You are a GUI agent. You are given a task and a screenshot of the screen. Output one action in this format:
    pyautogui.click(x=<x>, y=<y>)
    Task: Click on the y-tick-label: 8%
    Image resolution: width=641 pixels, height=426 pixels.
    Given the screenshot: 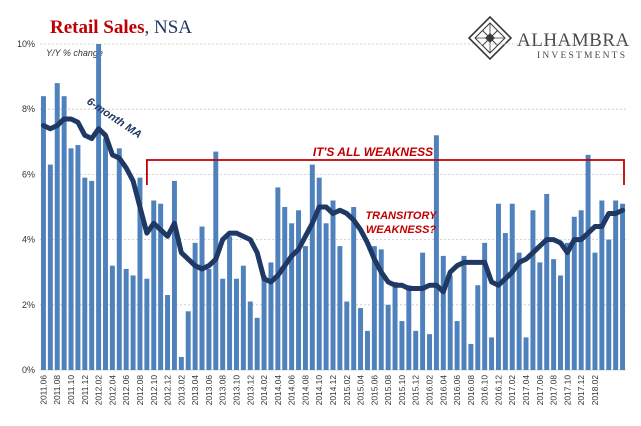 What is the action you would take?
    pyautogui.click(x=28, y=109)
    